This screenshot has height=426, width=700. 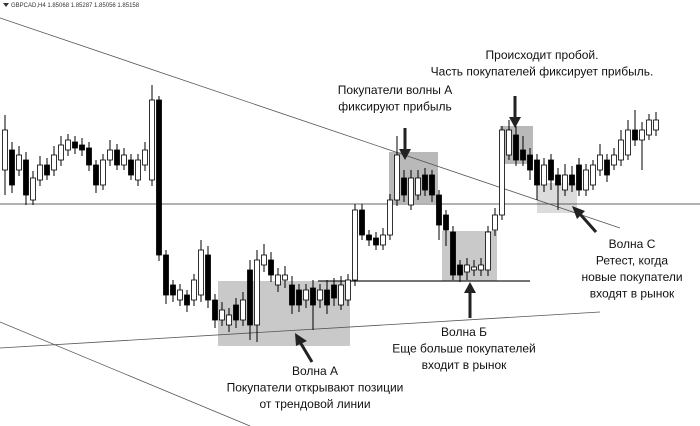 What do you see at coordinates (394, 107) in the screenshot?
I see `annotation: фиксируют прибыль` at bounding box center [394, 107].